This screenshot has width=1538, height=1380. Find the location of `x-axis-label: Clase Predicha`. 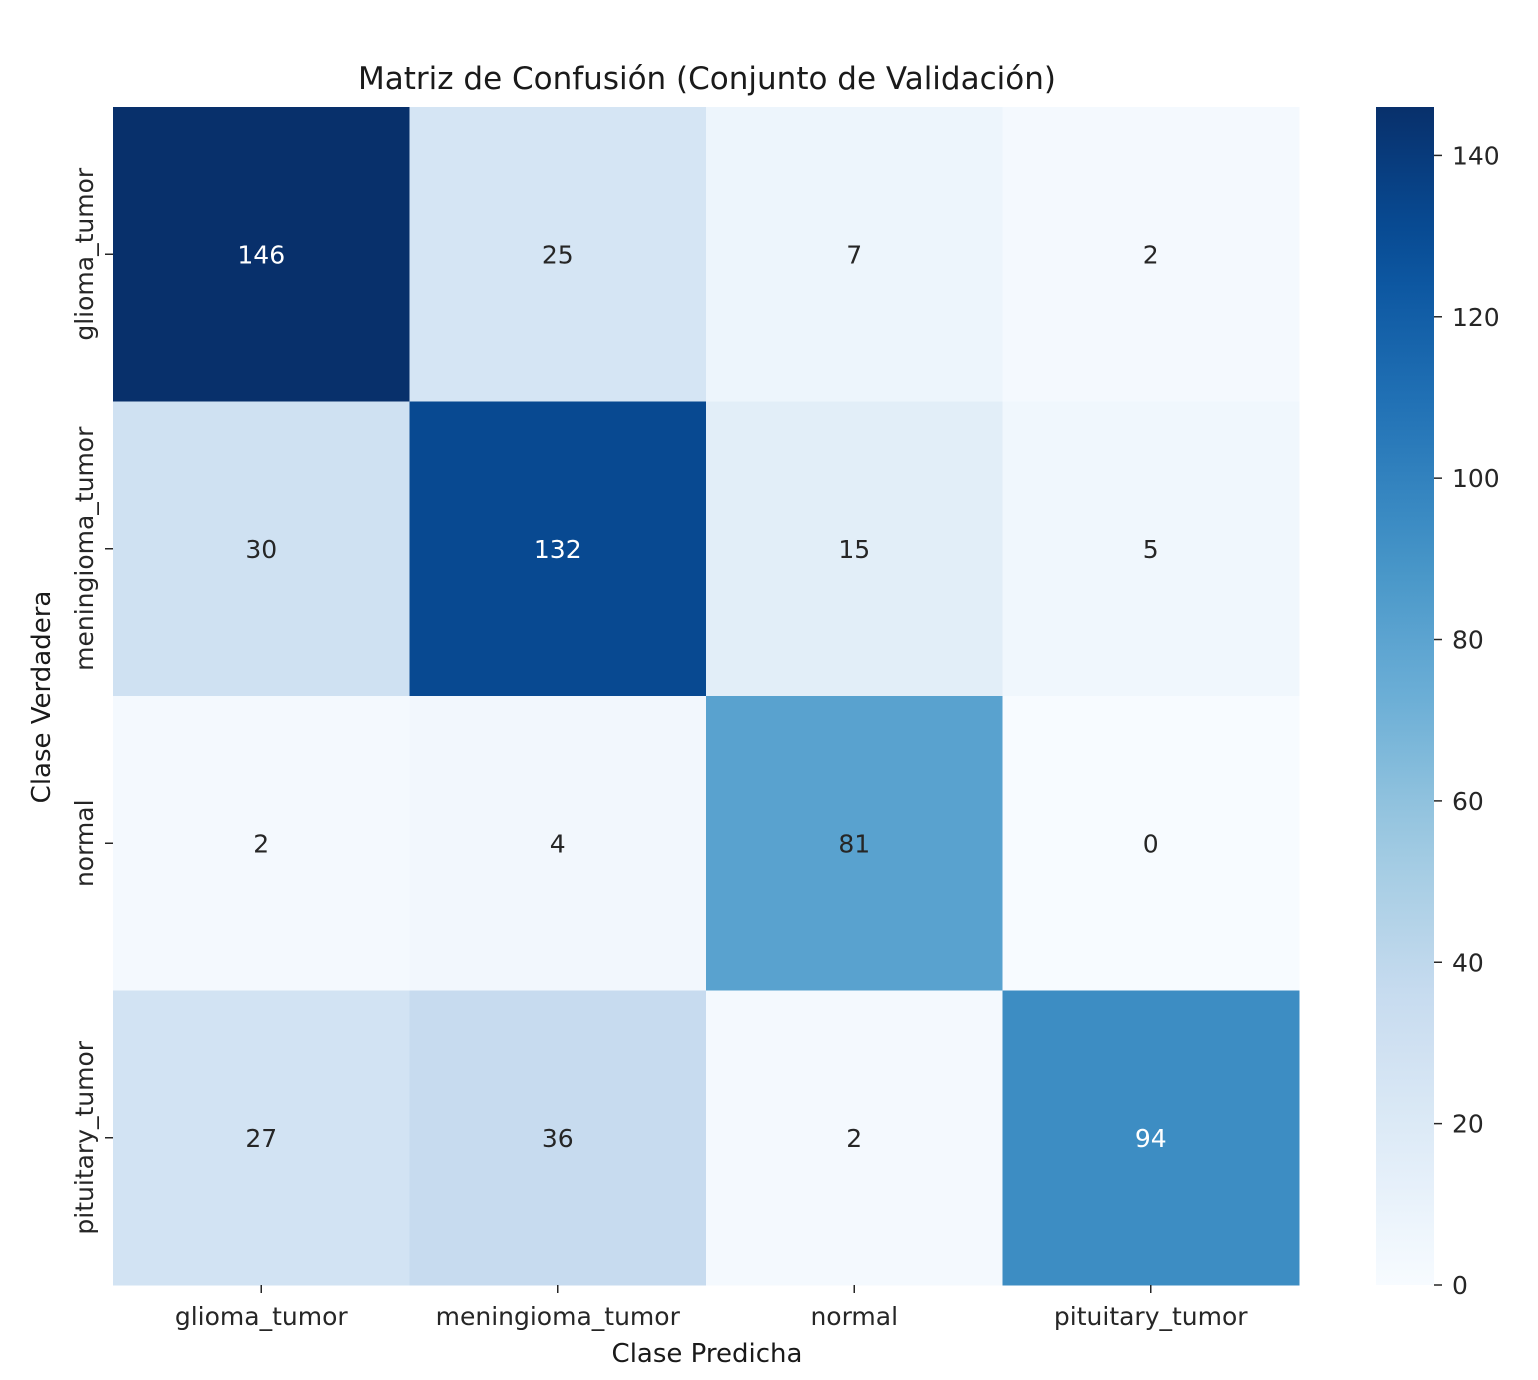

x-axis-label: Clase Predicha is located at coordinates (707, 1354).